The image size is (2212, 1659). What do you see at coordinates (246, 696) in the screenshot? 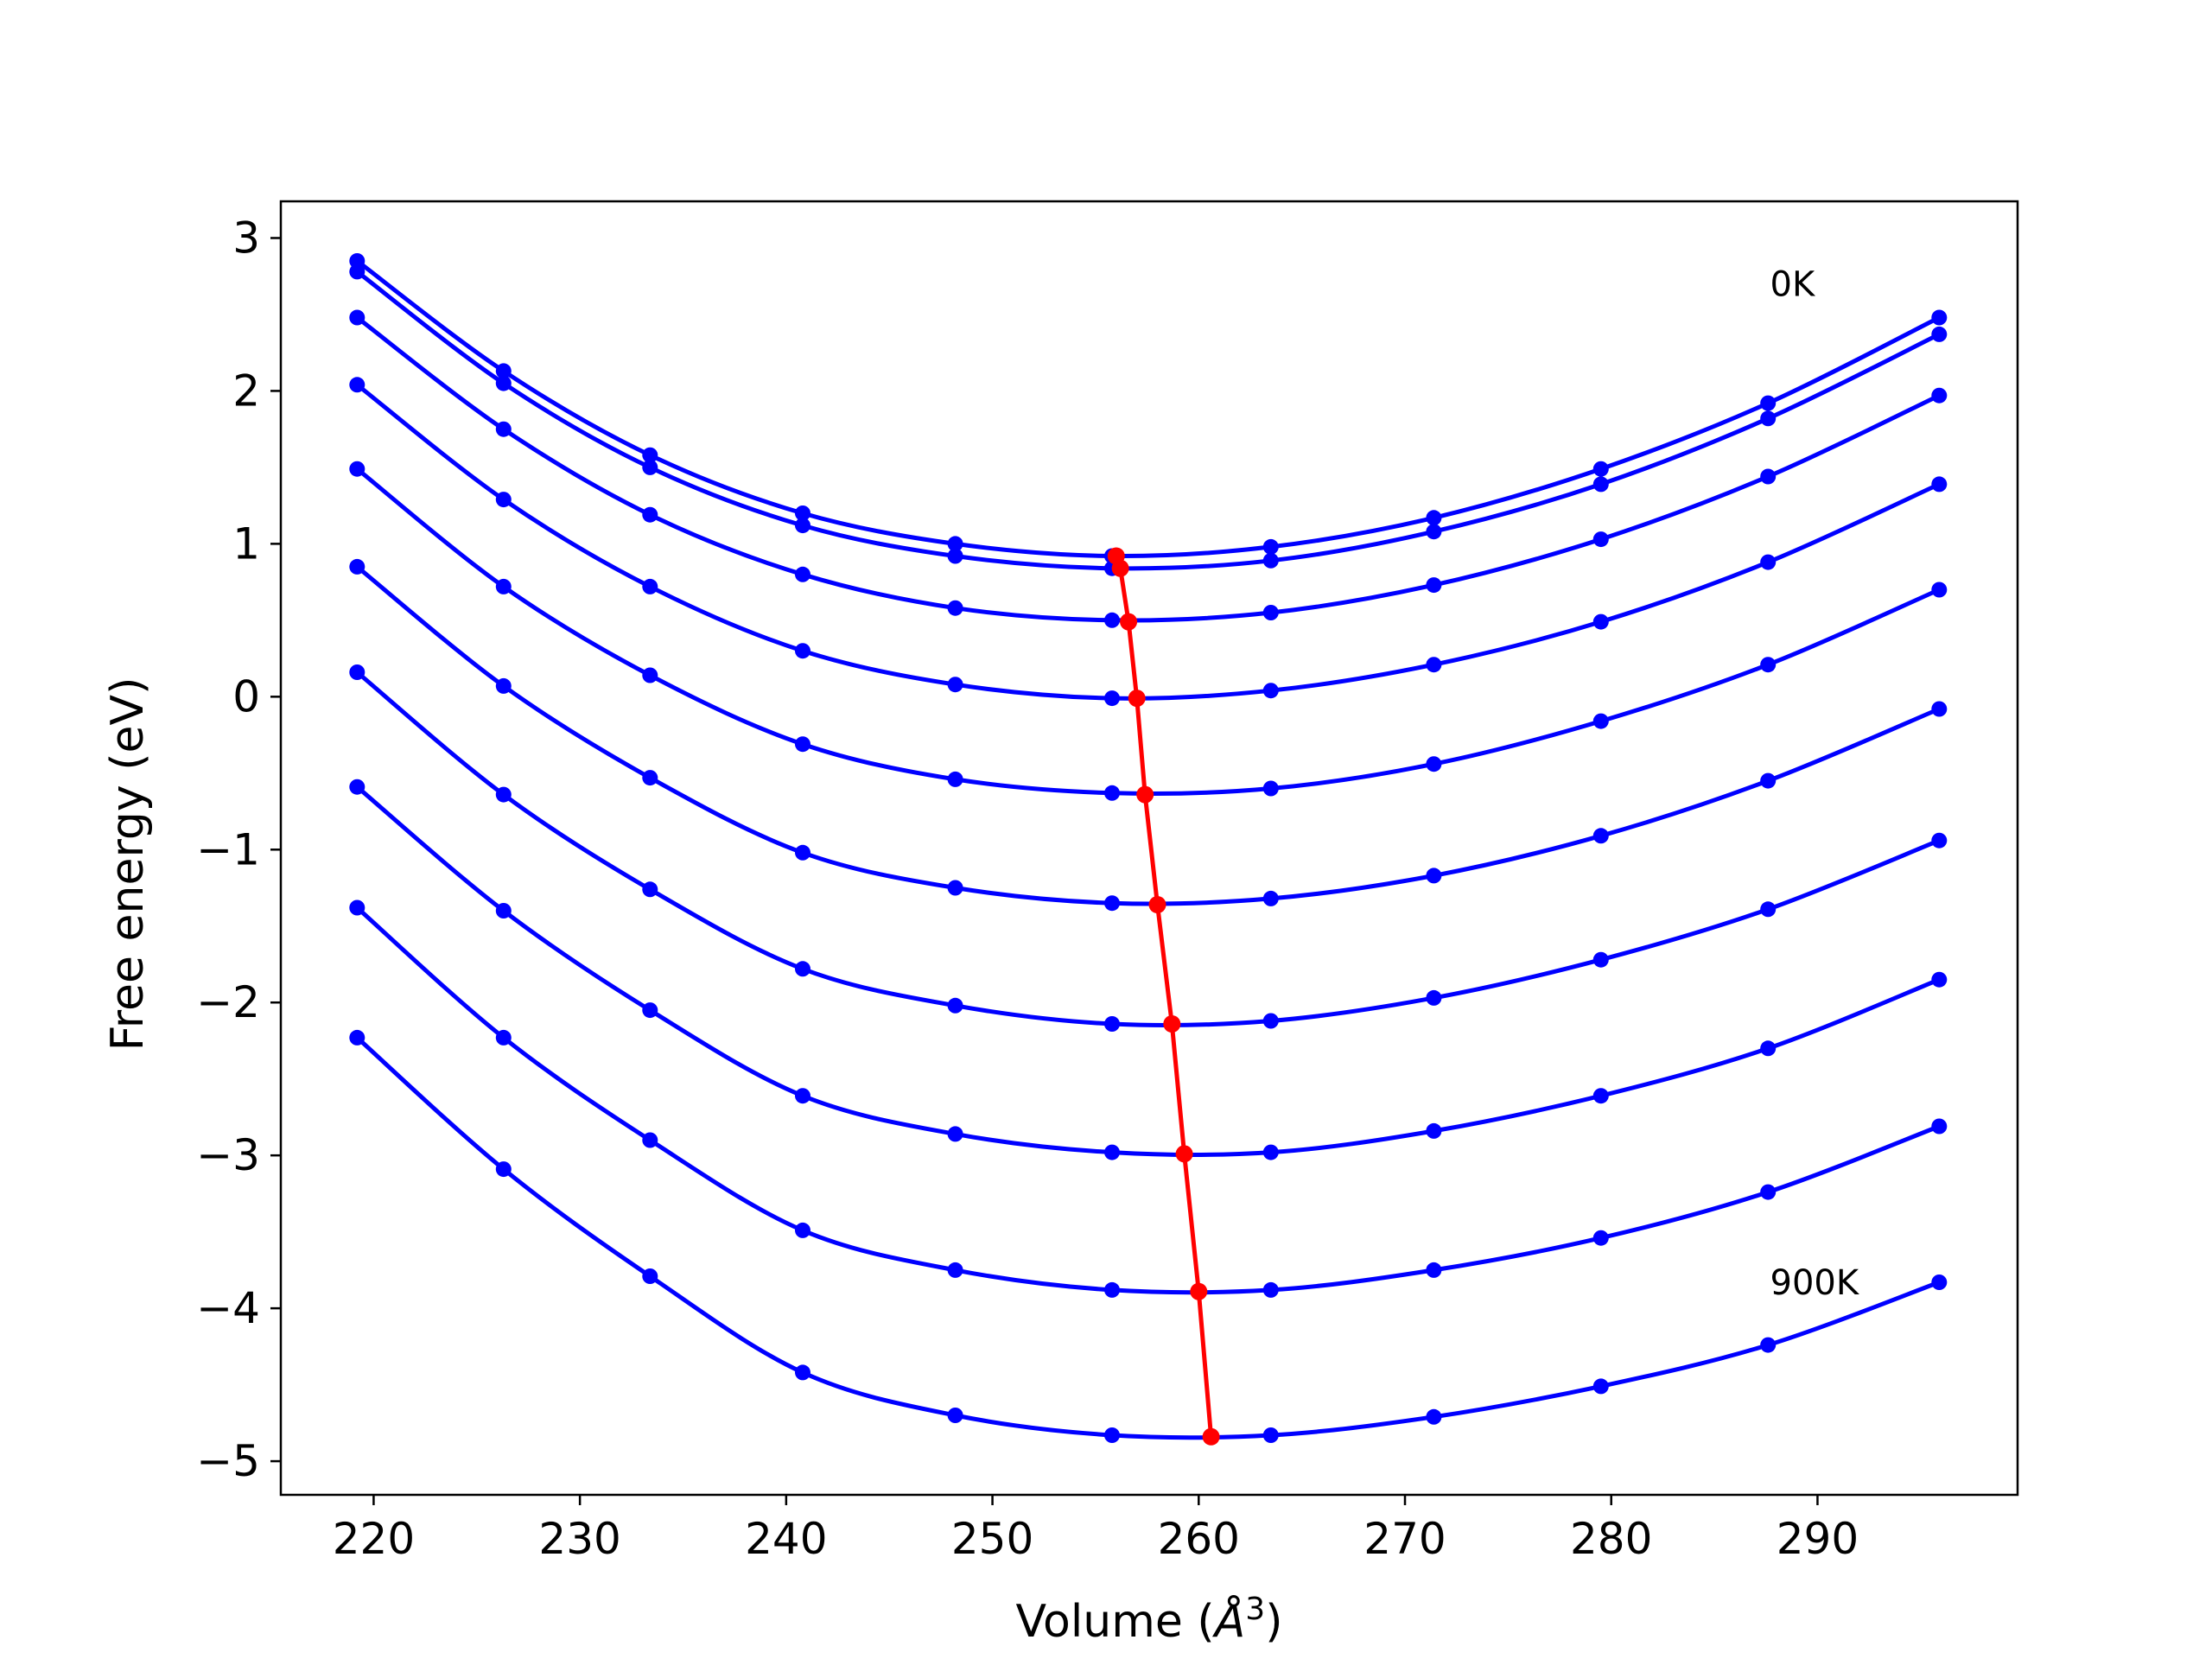
I see `y-tick-label: 0` at bounding box center [246, 696].